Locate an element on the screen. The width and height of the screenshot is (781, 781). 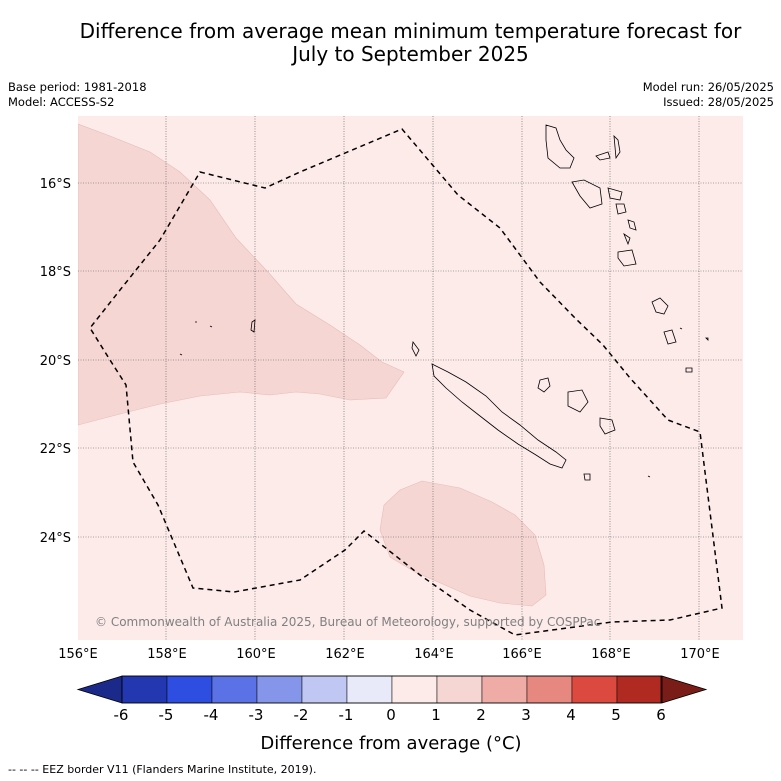
malekula-coastline is located at coordinates (587, 194).